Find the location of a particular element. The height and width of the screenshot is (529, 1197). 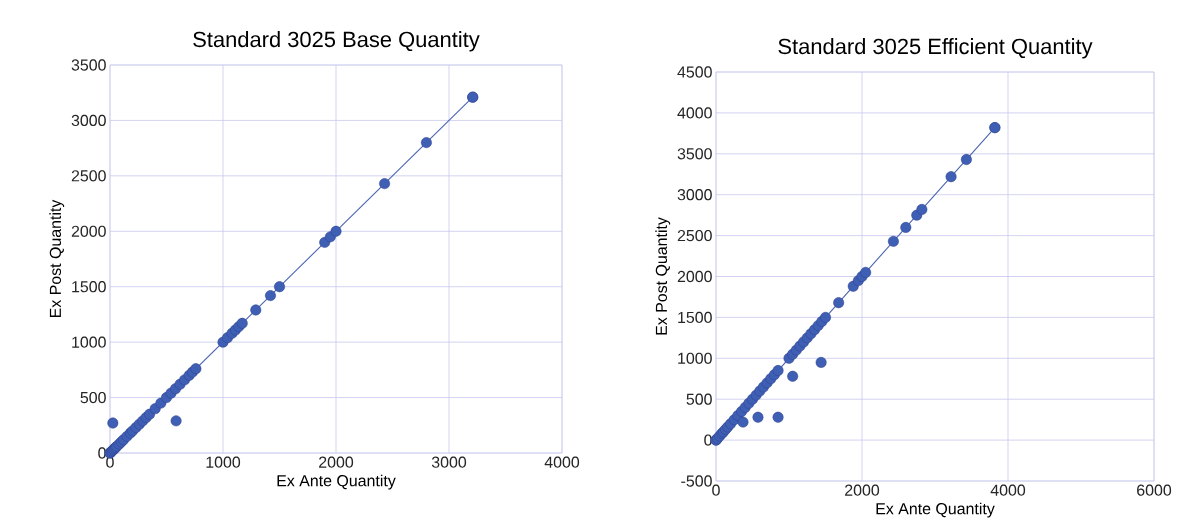

y-tick-label: -500 is located at coordinates (696, 481).